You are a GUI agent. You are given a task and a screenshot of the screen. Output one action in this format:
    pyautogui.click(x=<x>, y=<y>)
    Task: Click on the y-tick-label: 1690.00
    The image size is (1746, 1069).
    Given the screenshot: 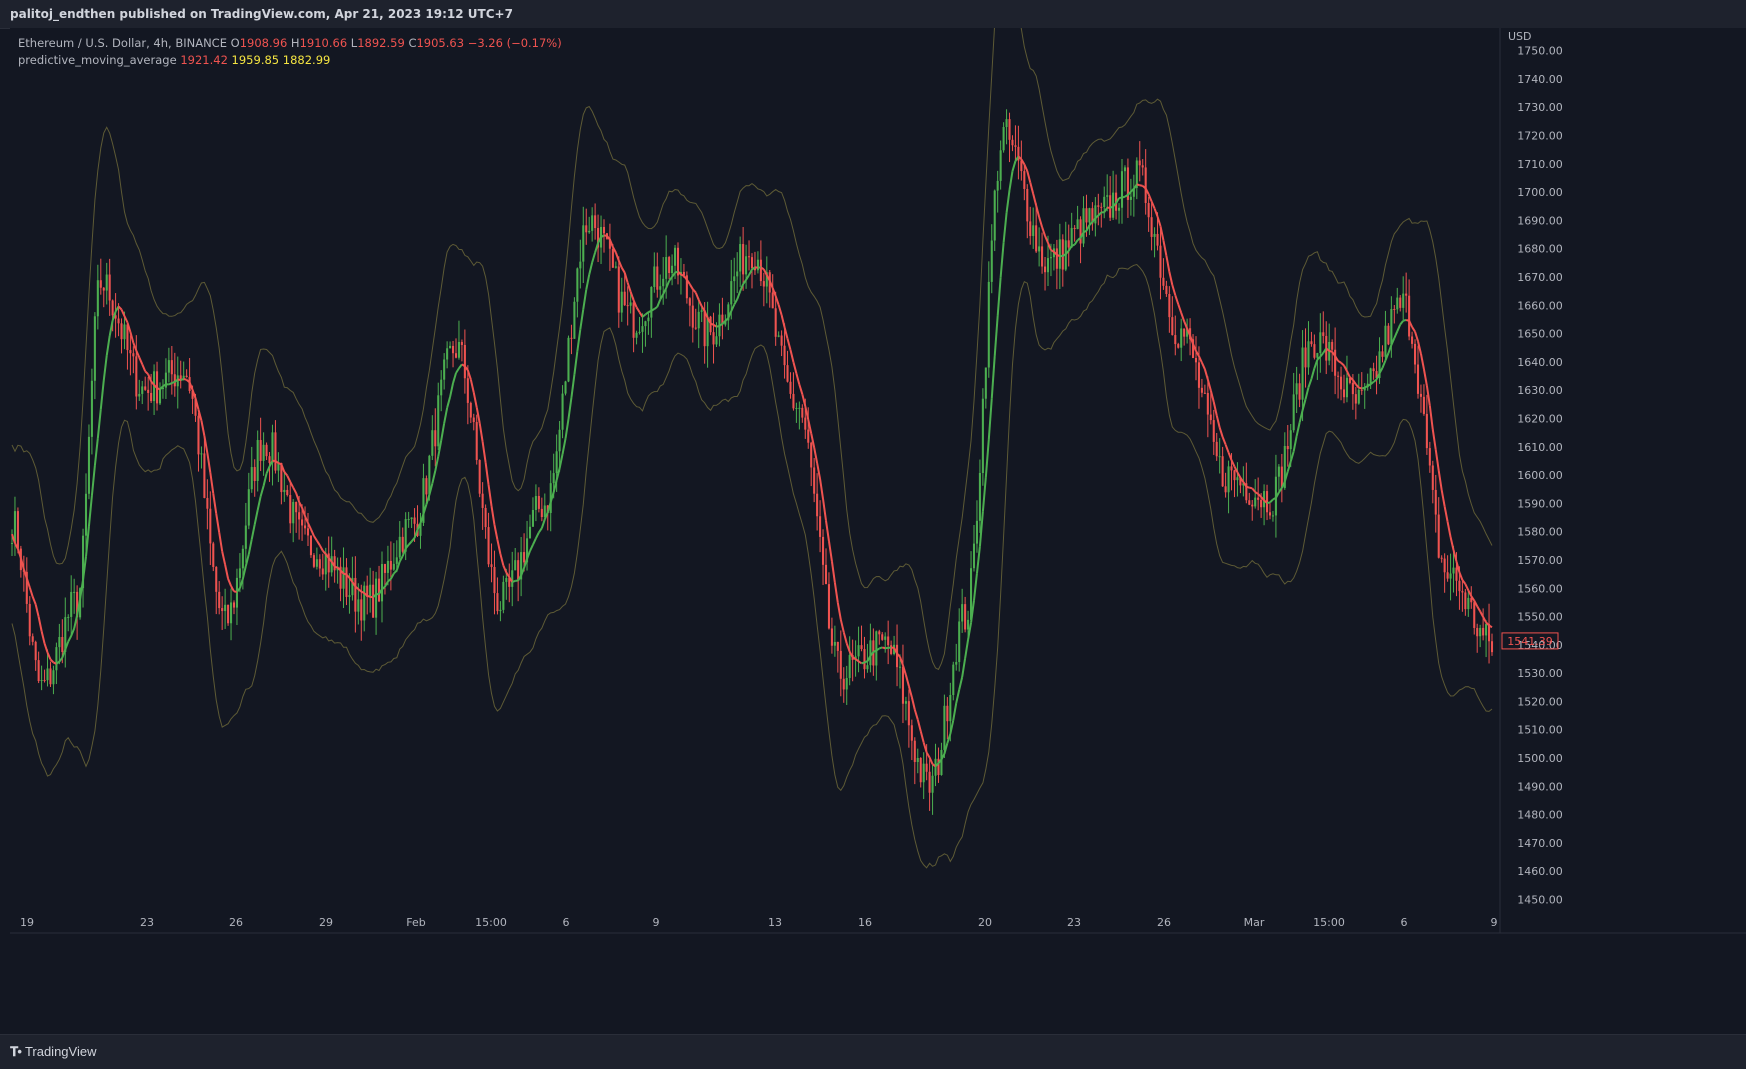 What is the action you would take?
    pyautogui.click(x=1540, y=220)
    